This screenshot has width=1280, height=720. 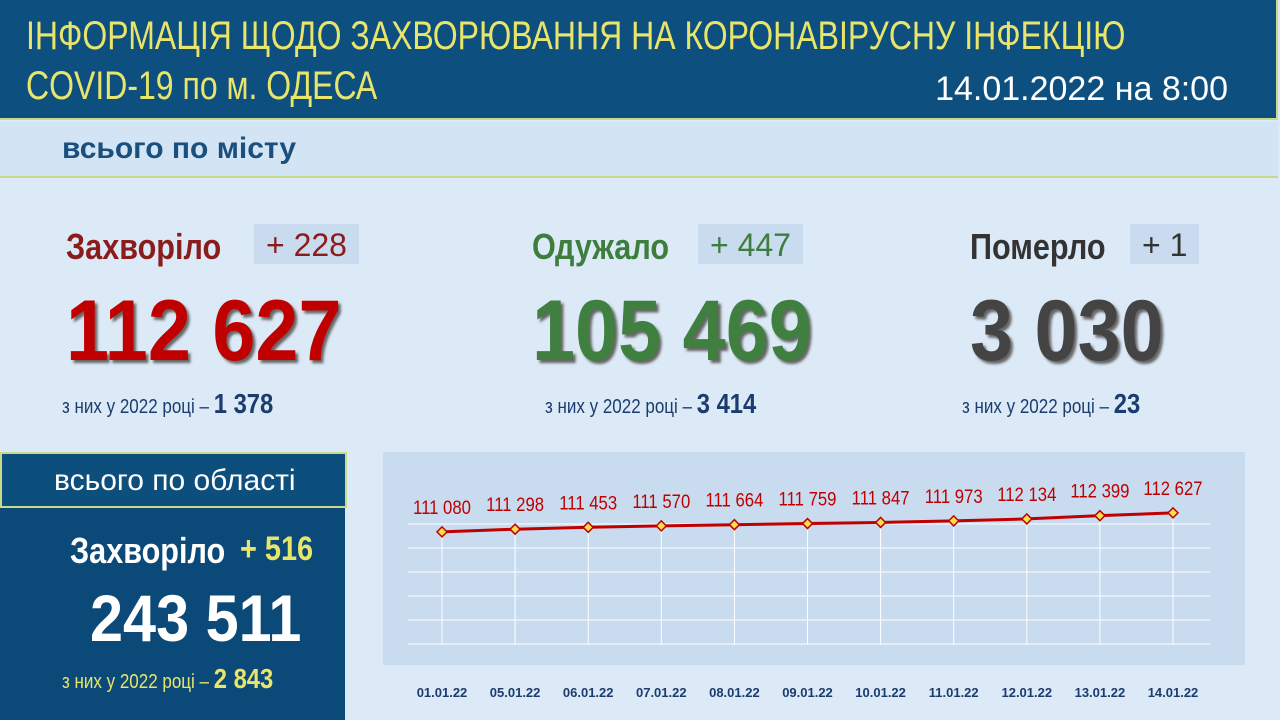 What do you see at coordinates (672, 331) in the screenshot?
I see `stat-total: 105 469` at bounding box center [672, 331].